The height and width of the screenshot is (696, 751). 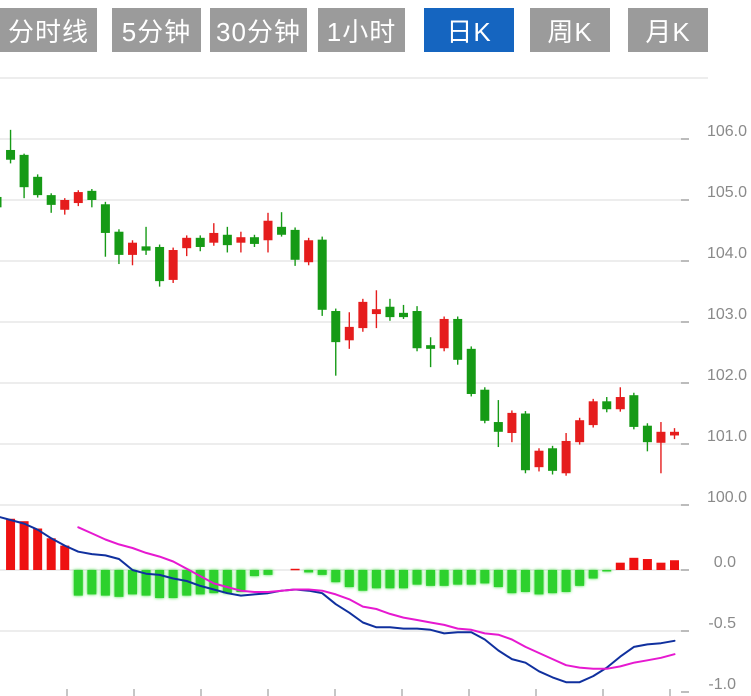 What do you see at coordinates (725, 562) in the screenshot?
I see `axis-label: 0.0` at bounding box center [725, 562].